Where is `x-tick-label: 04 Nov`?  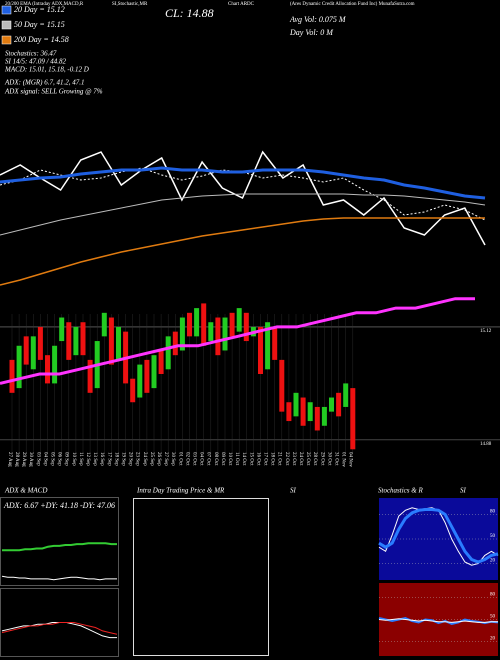
x-tick-label: 04 Nov is located at coordinates (350, 459).